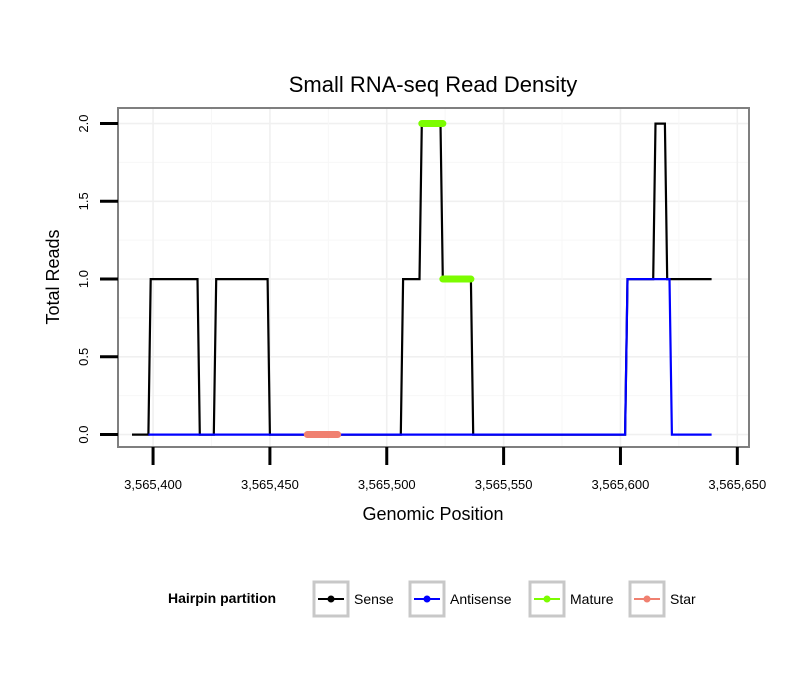 This screenshot has width=810, height=690. Describe the element at coordinates (374, 599) in the screenshot. I see `legend-label-sense: Sense` at that location.